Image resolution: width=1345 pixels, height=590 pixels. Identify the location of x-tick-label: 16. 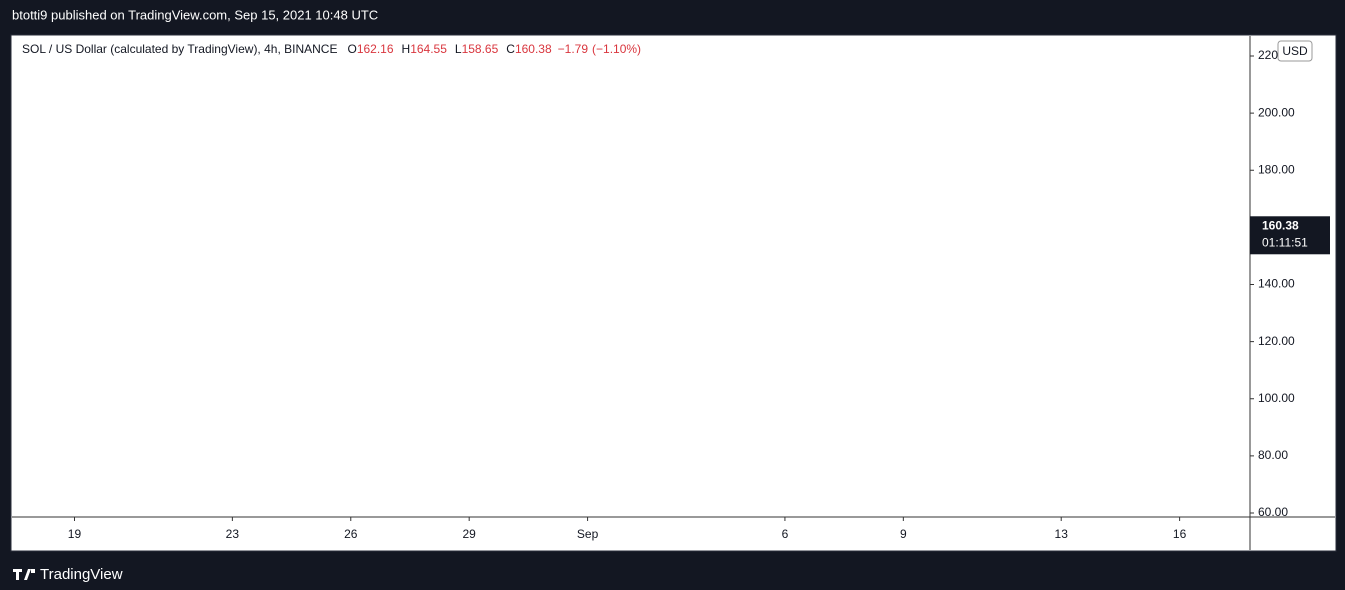
(1180, 534).